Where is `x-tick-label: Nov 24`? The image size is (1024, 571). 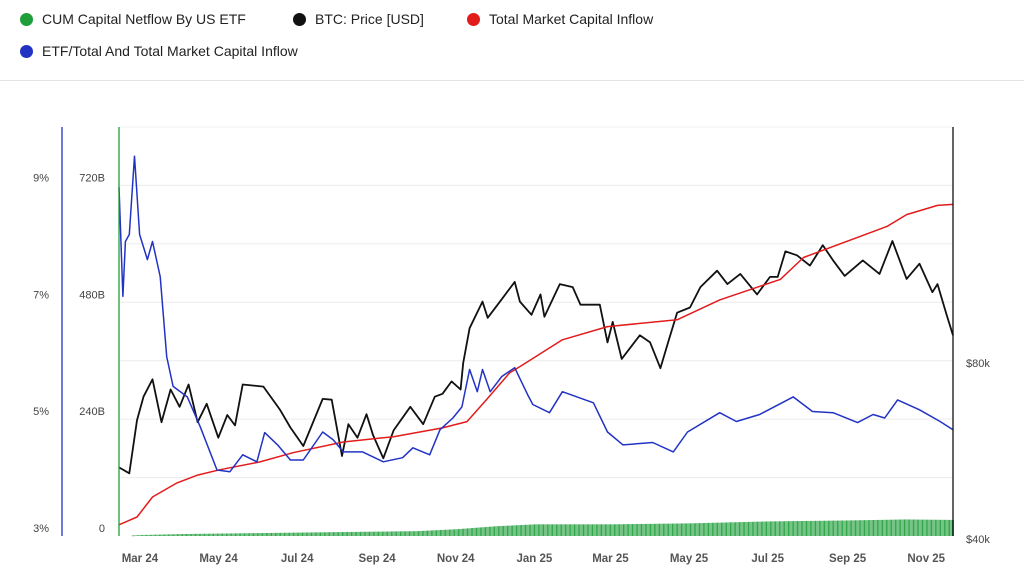
x-tick-label: Nov 24 is located at coordinates (456, 559).